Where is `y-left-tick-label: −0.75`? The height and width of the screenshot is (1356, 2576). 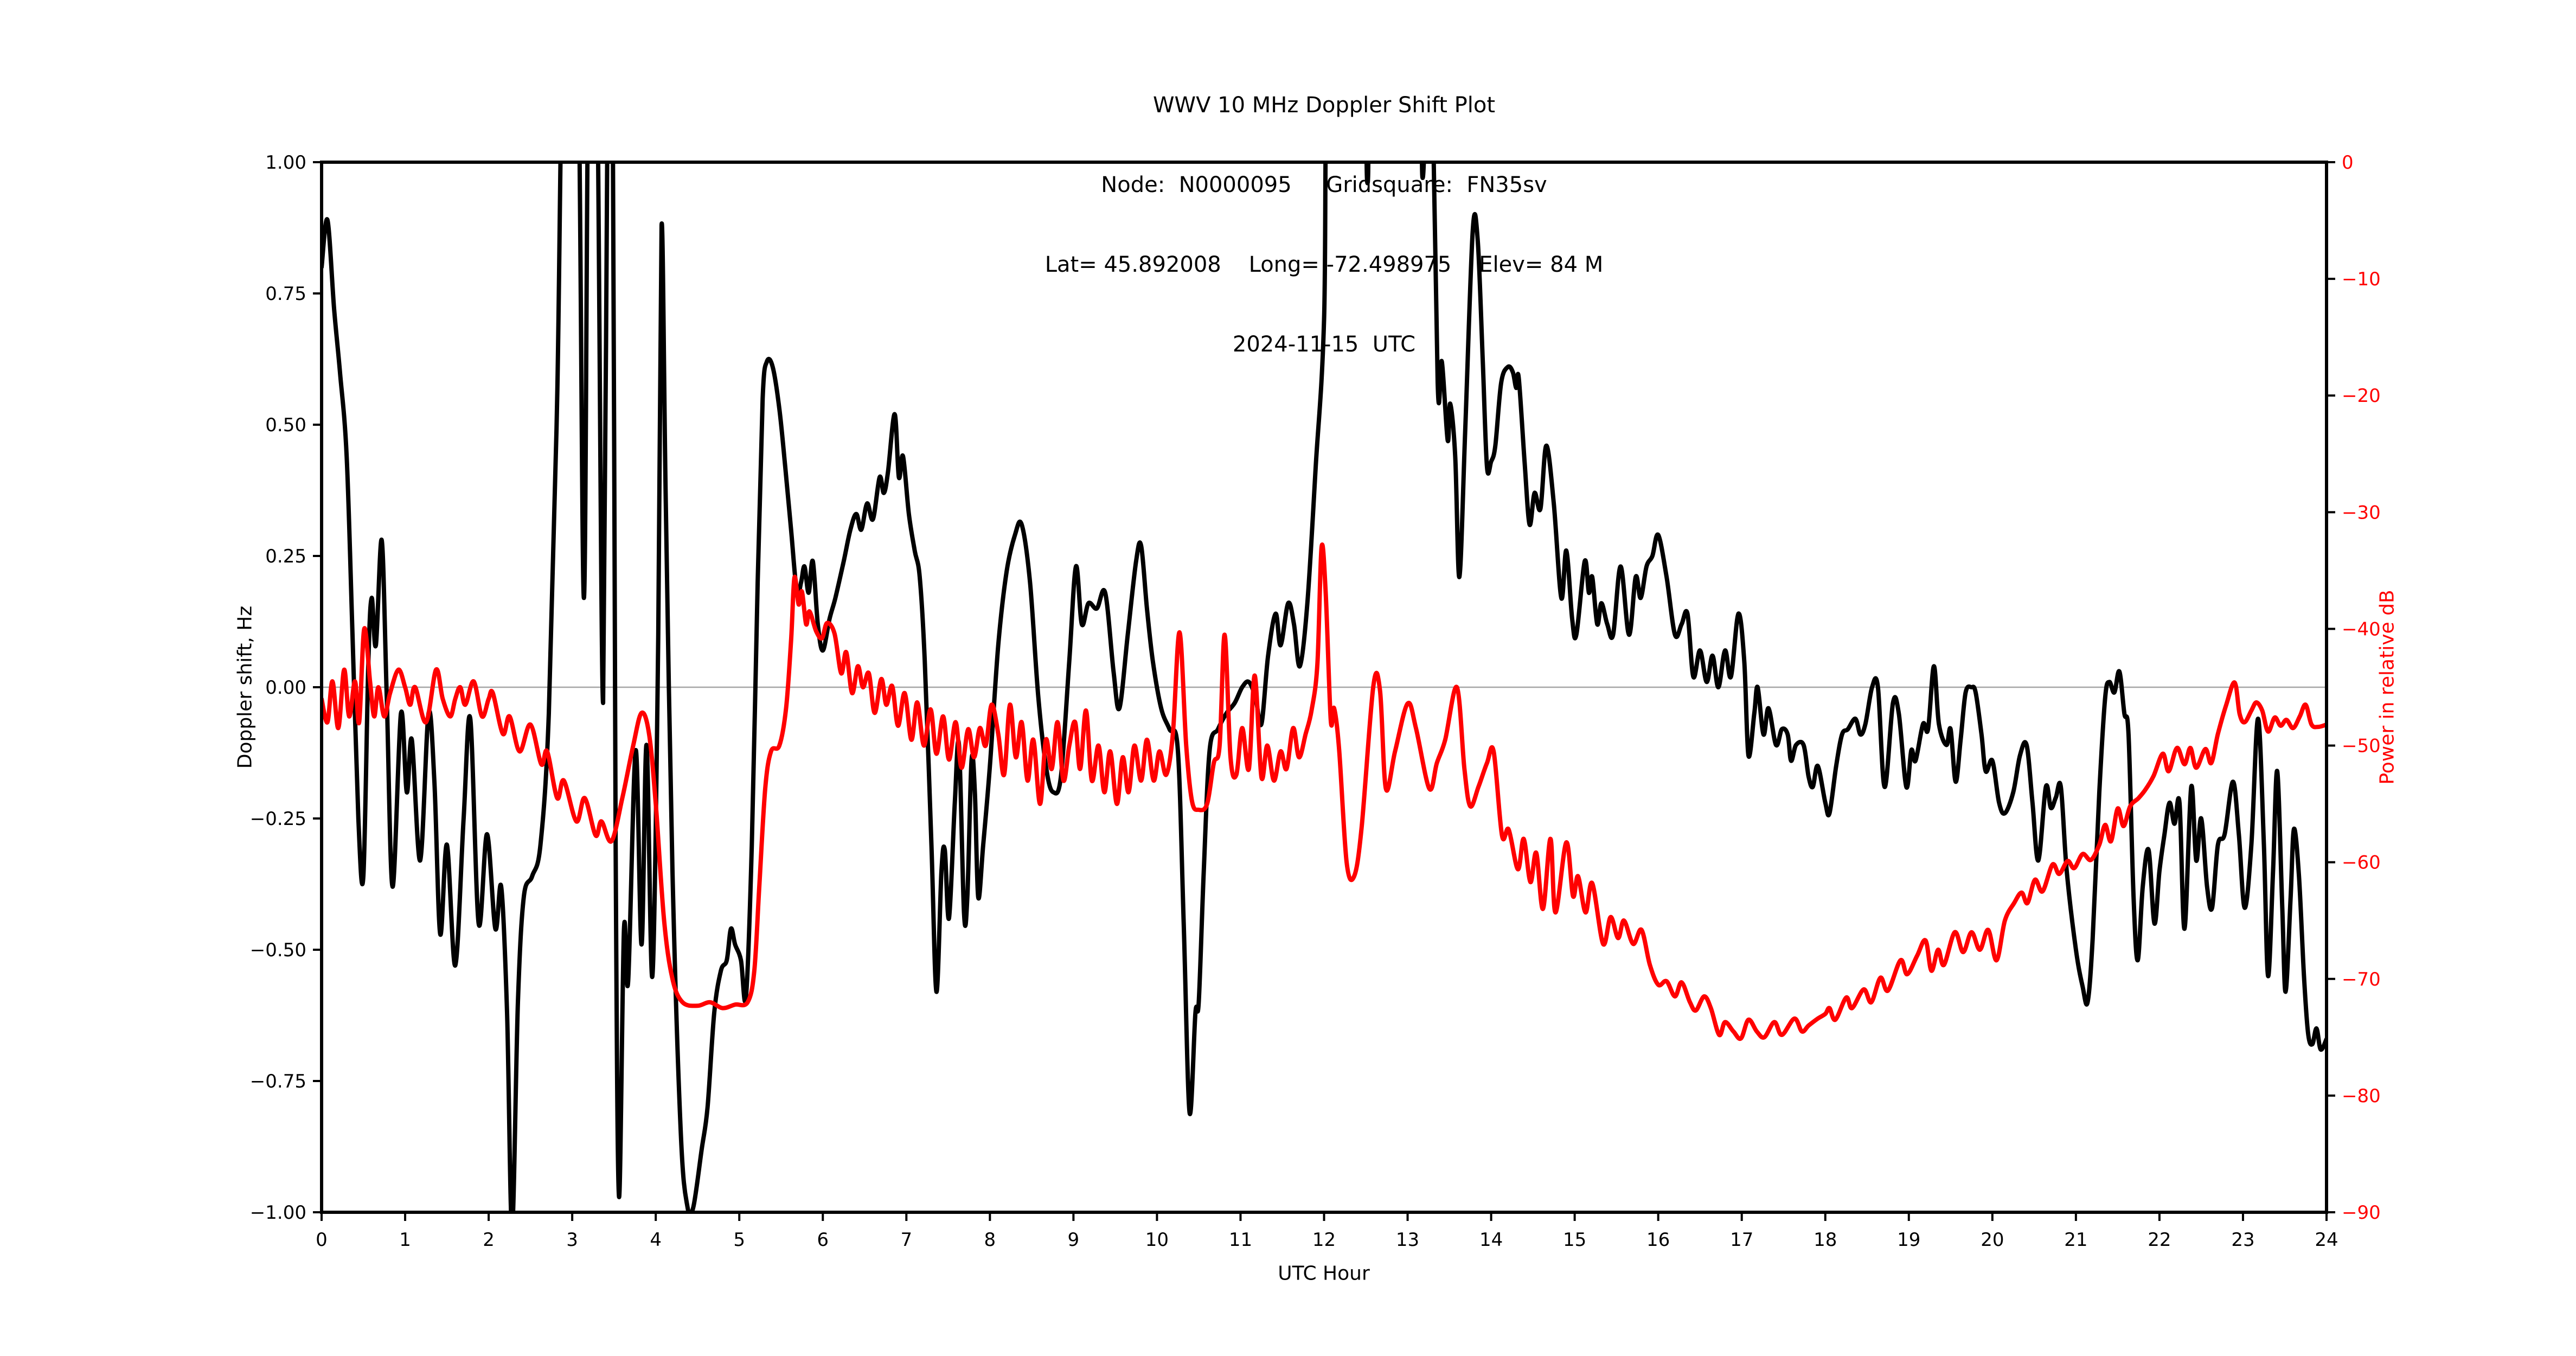 y-left-tick-label: −0.75 is located at coordinates (278, 1081).